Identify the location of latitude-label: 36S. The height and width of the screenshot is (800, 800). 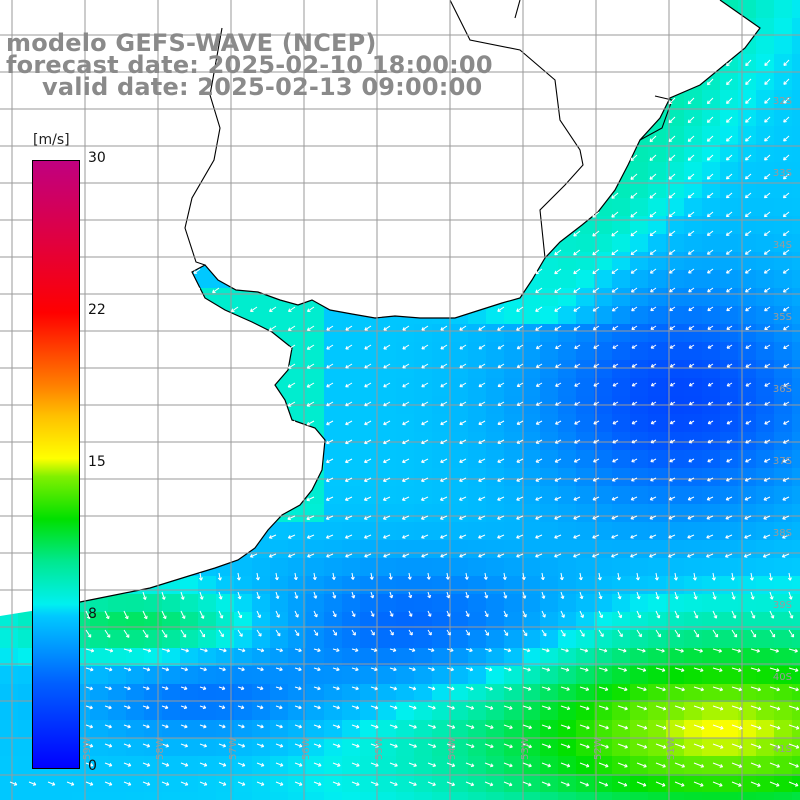
(782, 389).